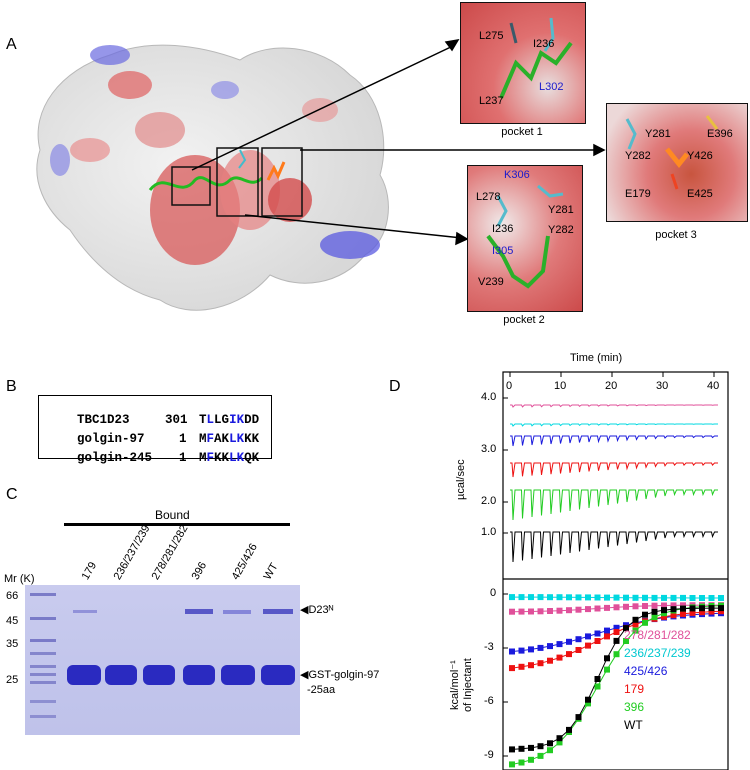  Describe the element at coordinates (488, 197) in the screenshot. I see `label-l278: L278` at that location.